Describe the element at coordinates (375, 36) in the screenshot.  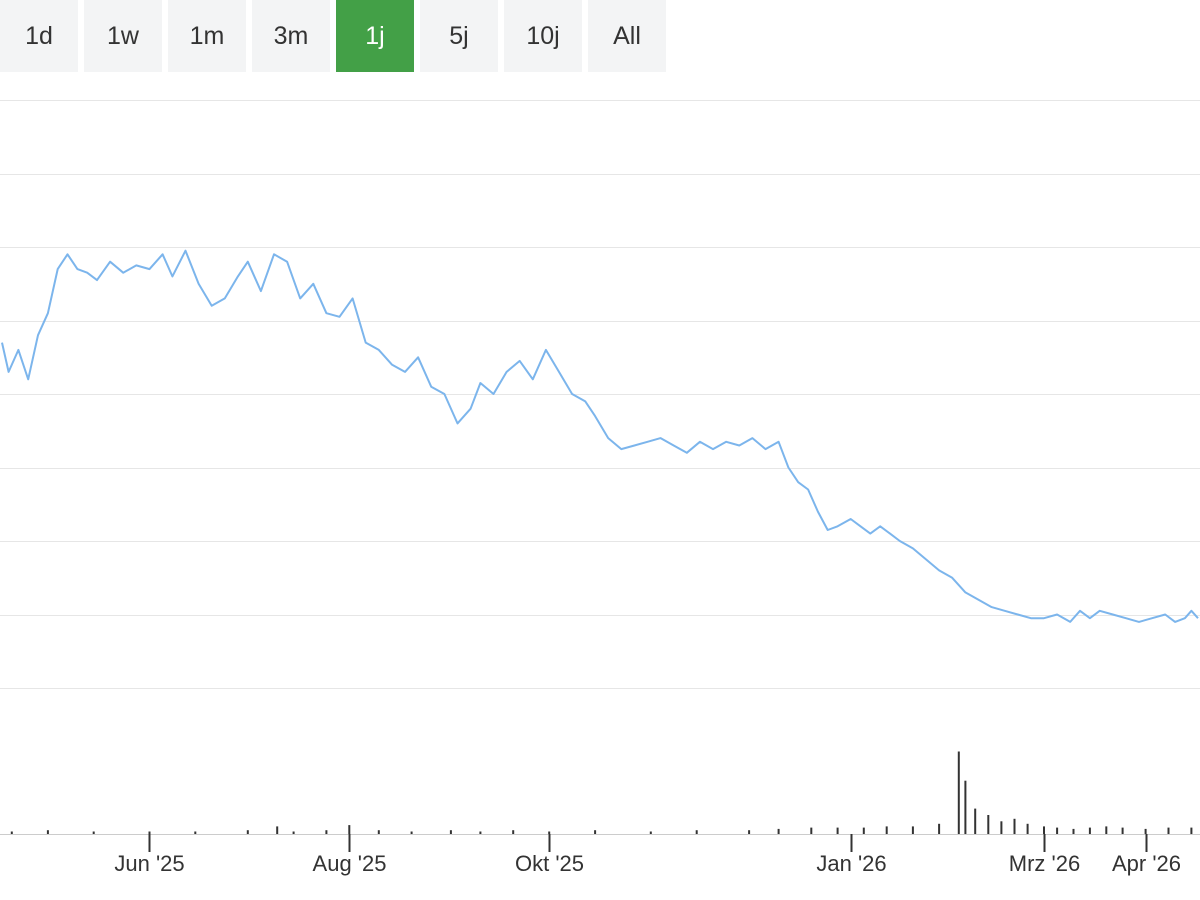
I see `range-button-1j: 1j` at that location.